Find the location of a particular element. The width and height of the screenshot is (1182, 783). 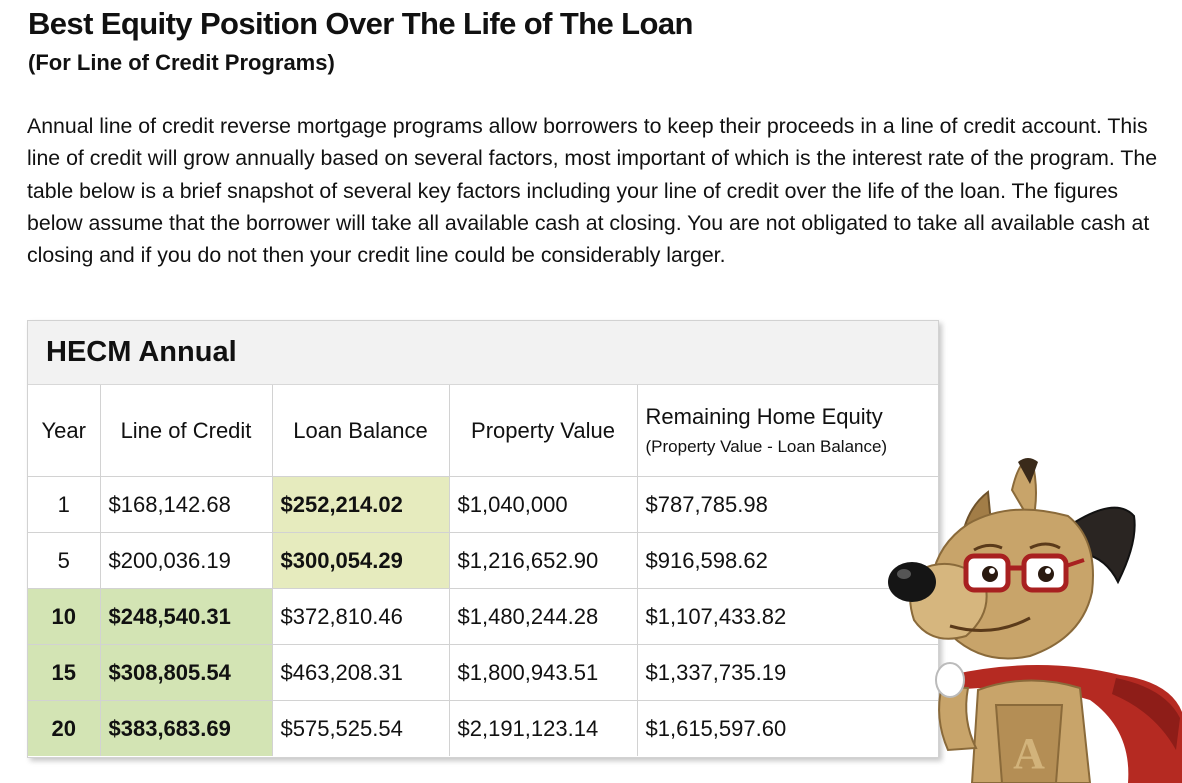

cell-property-value: $1,480,244.28 is located at coordinates (543, 616).